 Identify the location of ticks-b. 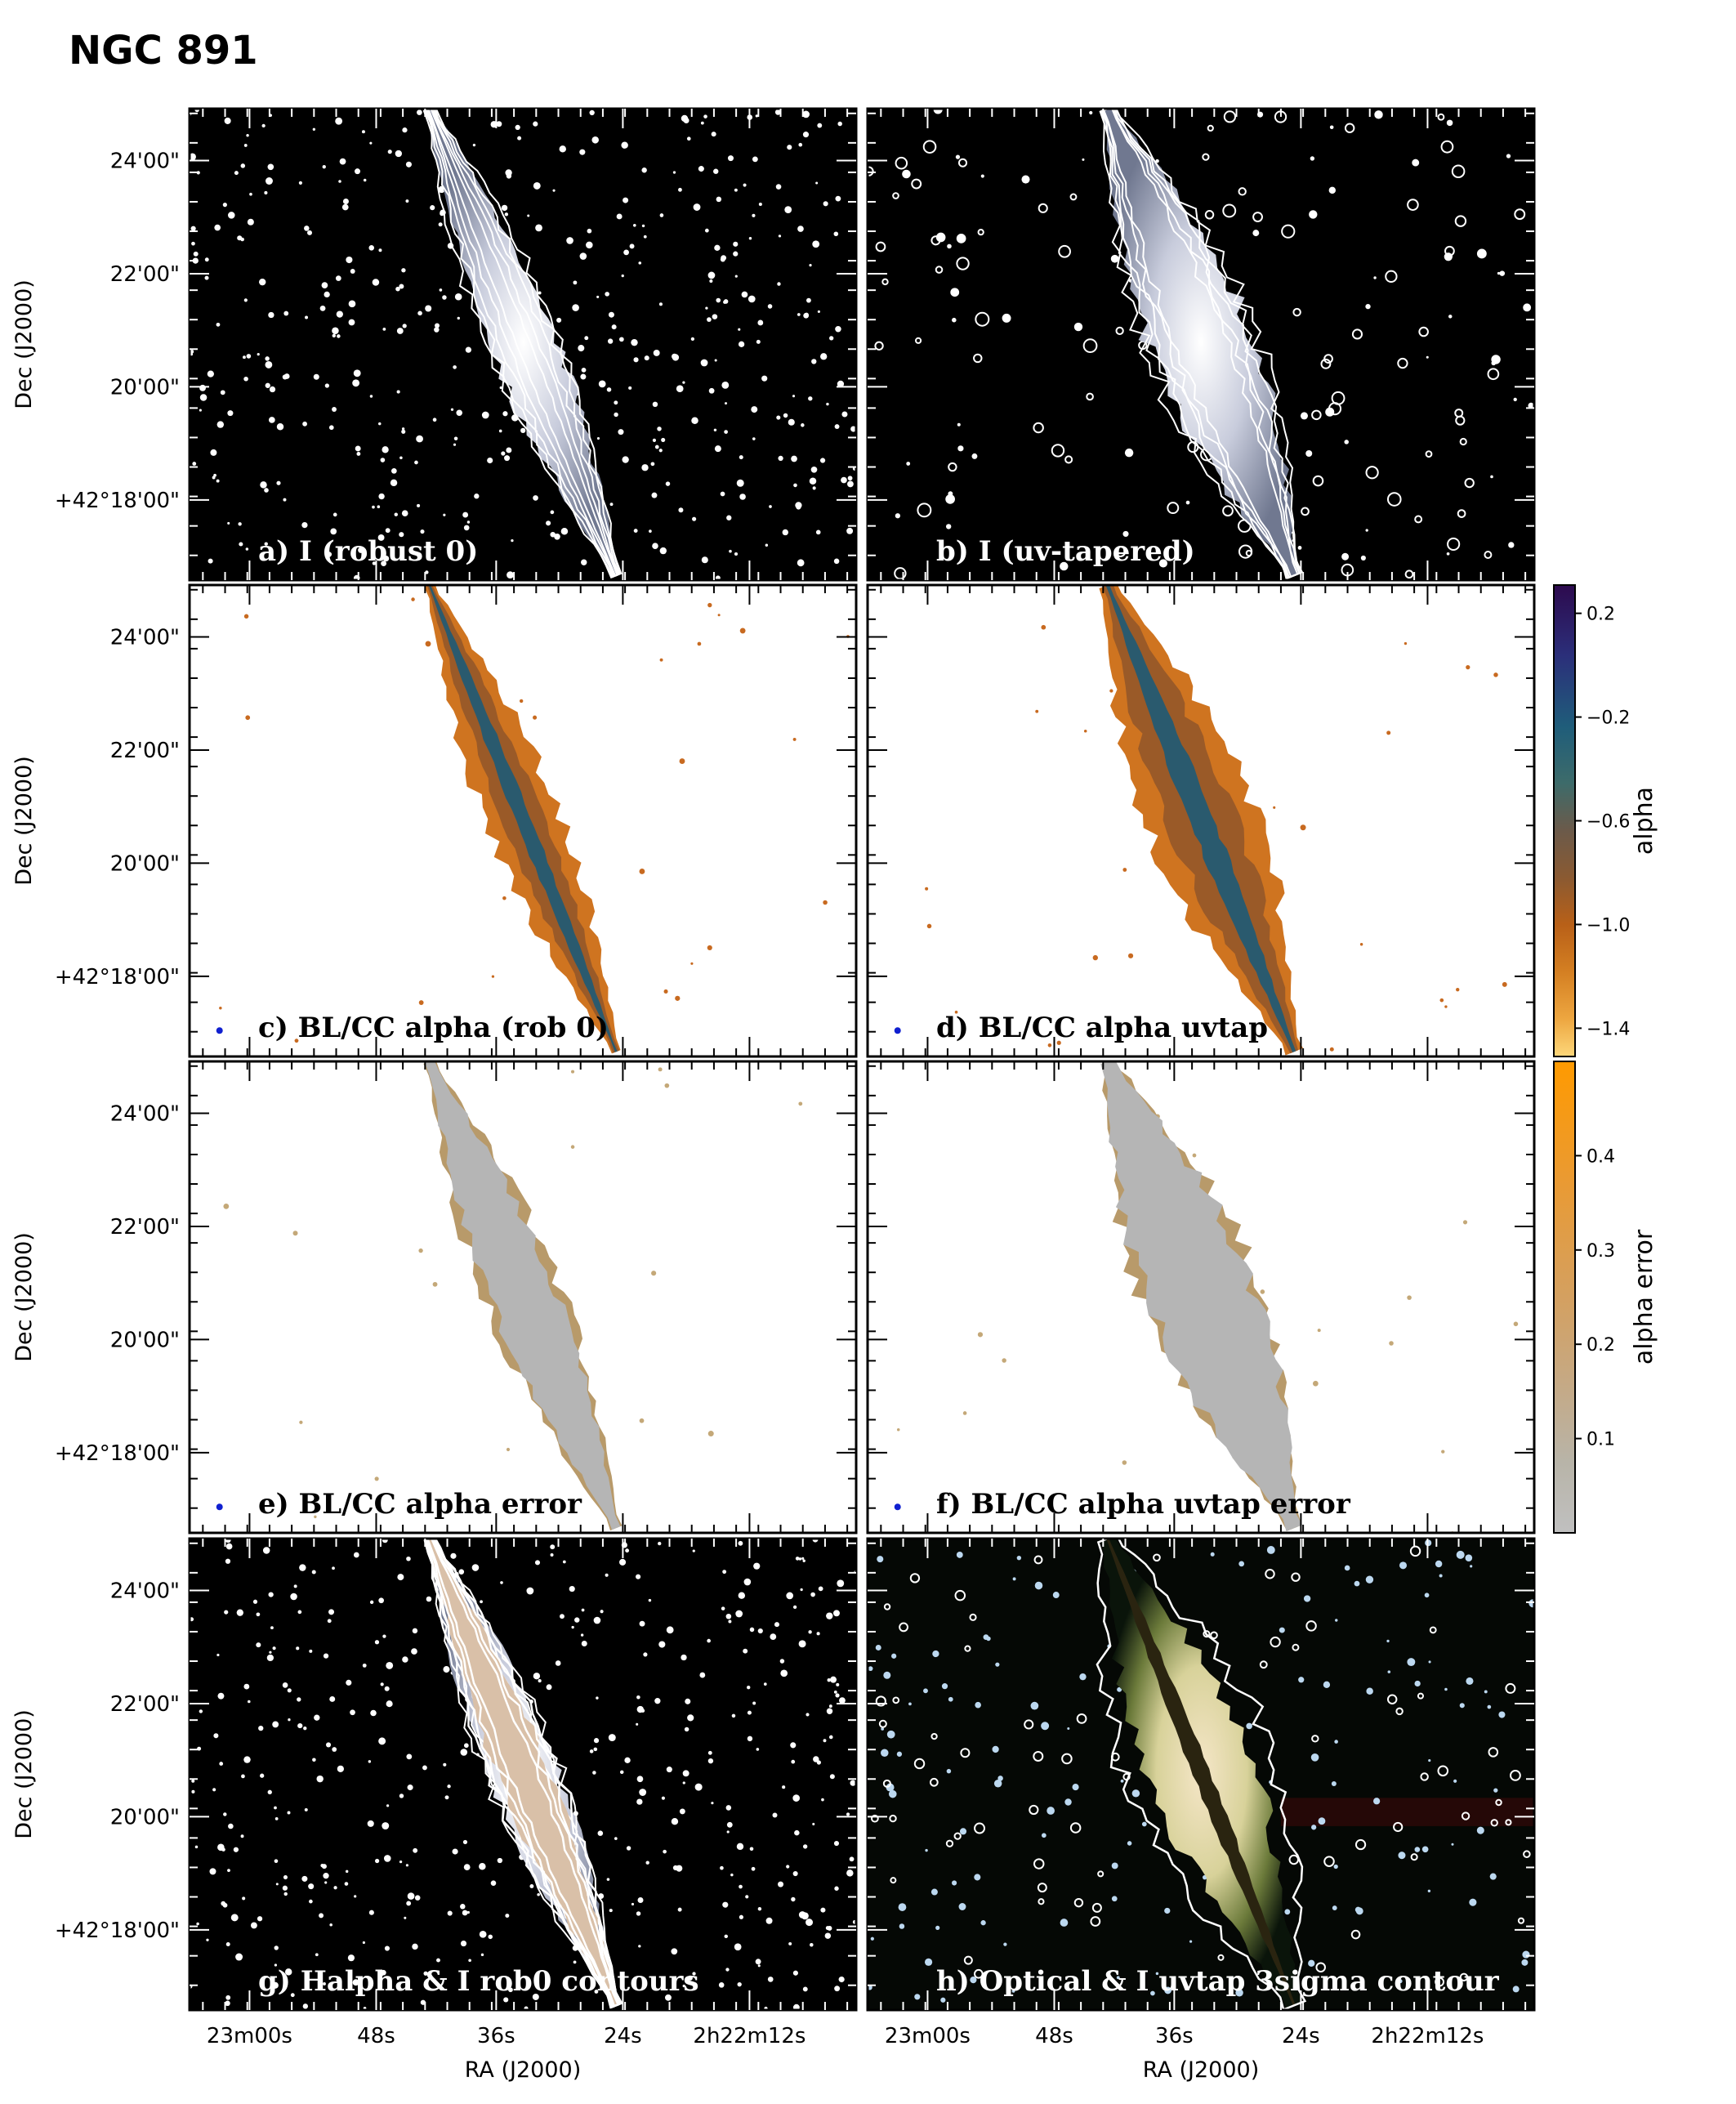
(1201, 344).